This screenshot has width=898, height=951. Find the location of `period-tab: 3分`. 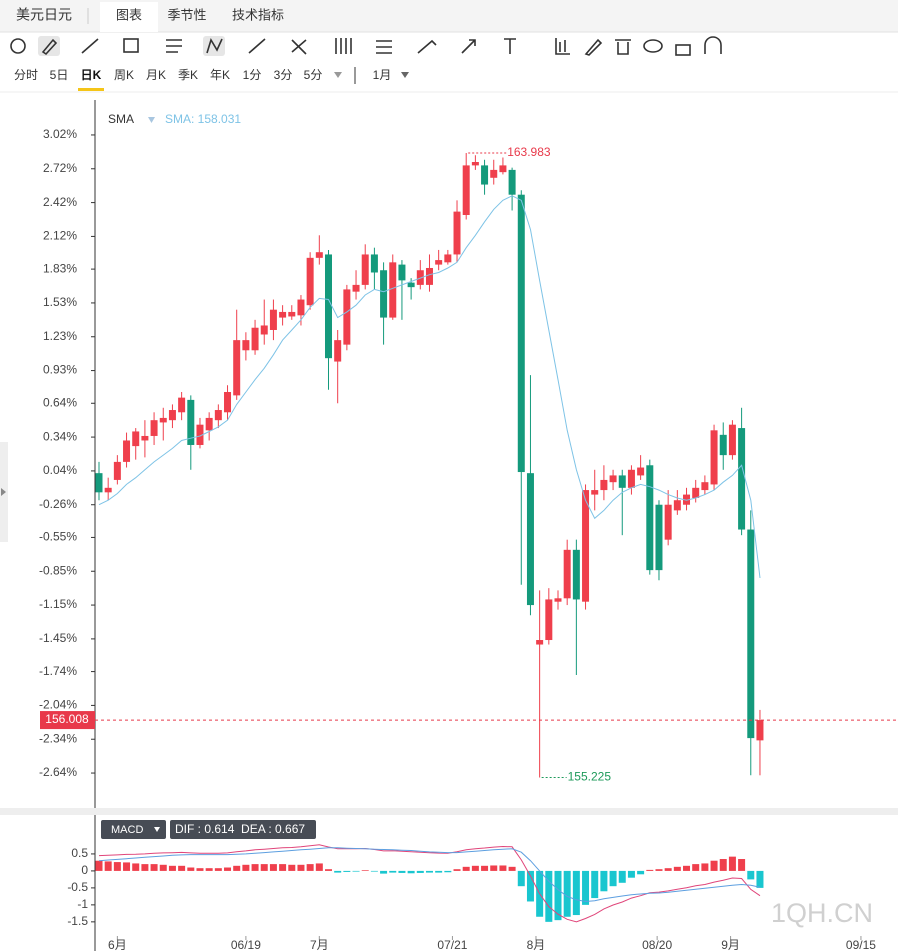

period-tab: 3分 is located at coordinates (283, 75).